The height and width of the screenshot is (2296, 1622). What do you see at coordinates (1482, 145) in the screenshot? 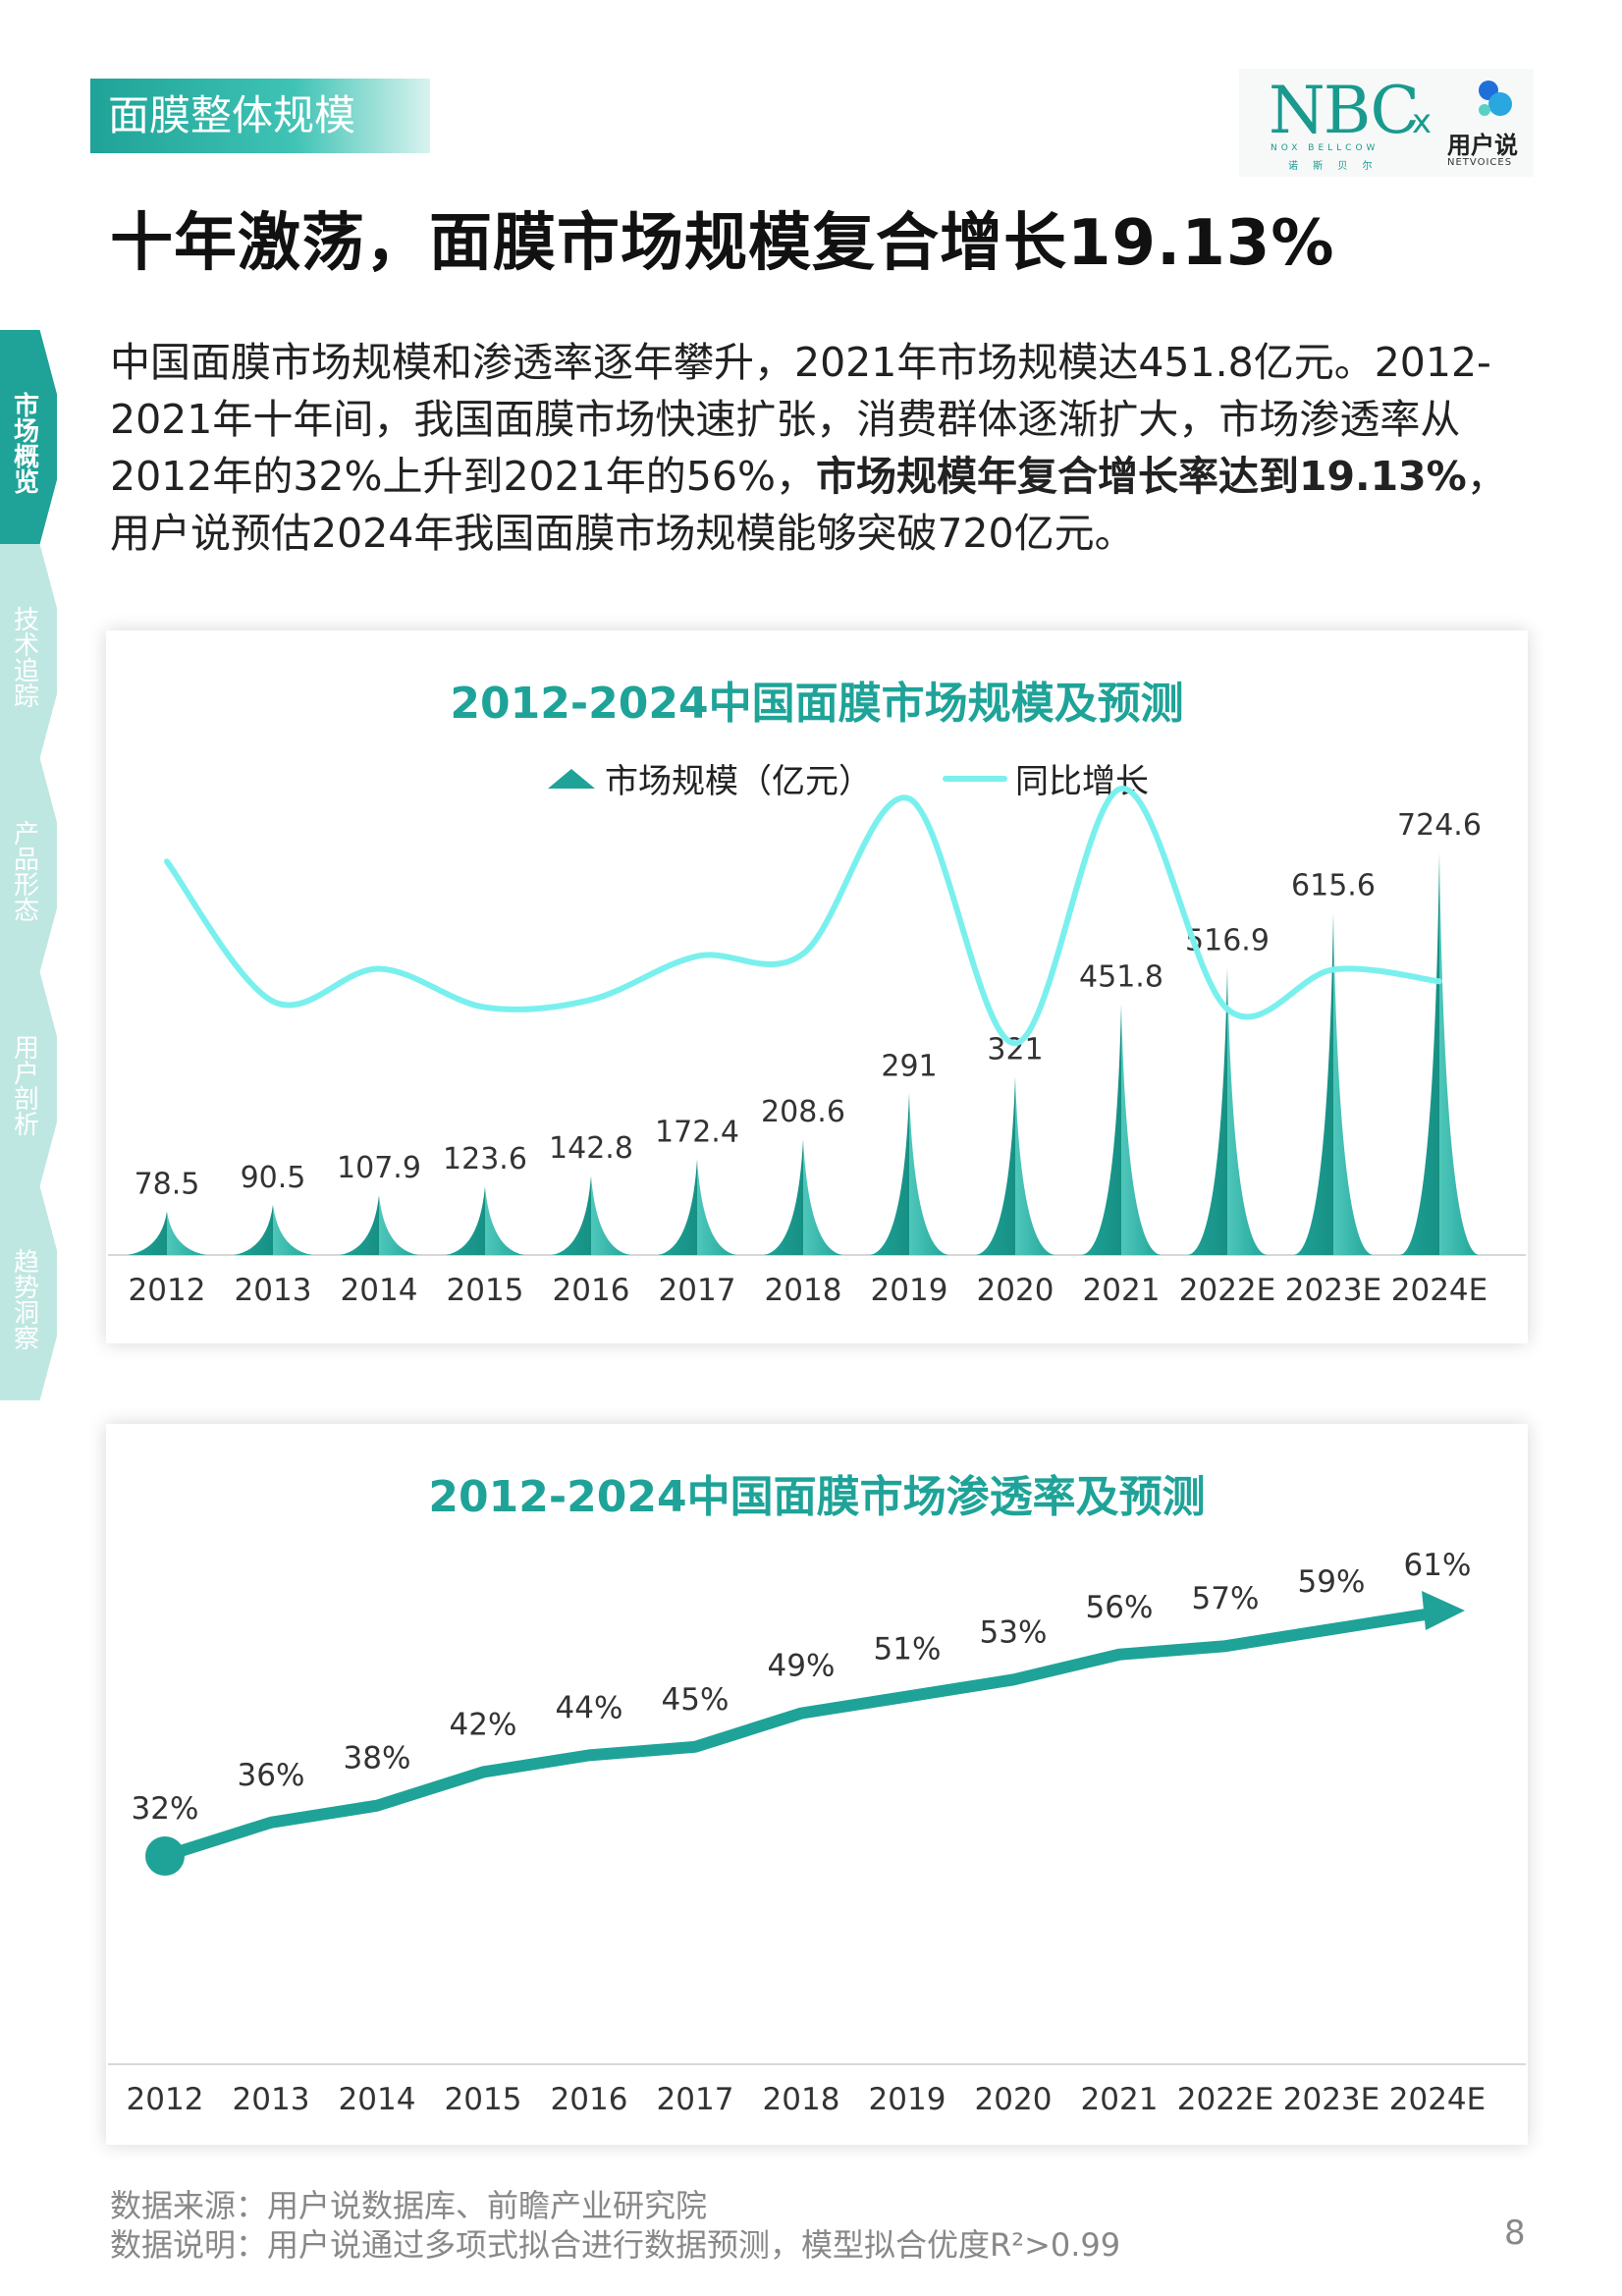
I see `netvoices-logo: 用户说` at bounding box center [1482, 145].